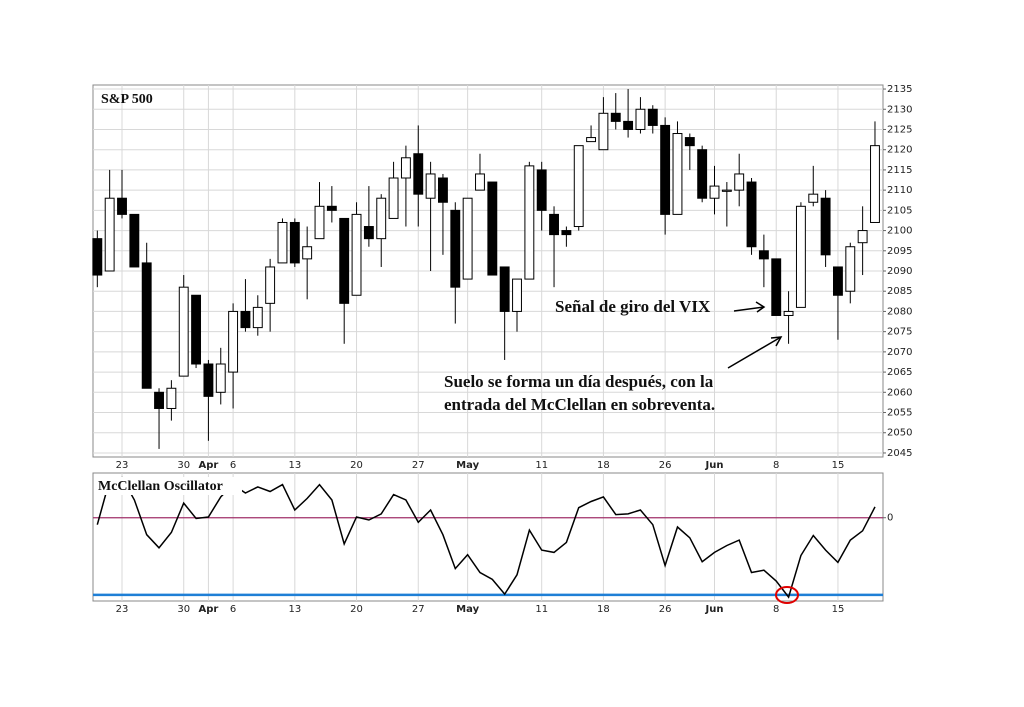  What do you see at coordinates (899, 251) in the screenshot?
I see `y-tick-label: 2095` at bounding box center [899, 251].